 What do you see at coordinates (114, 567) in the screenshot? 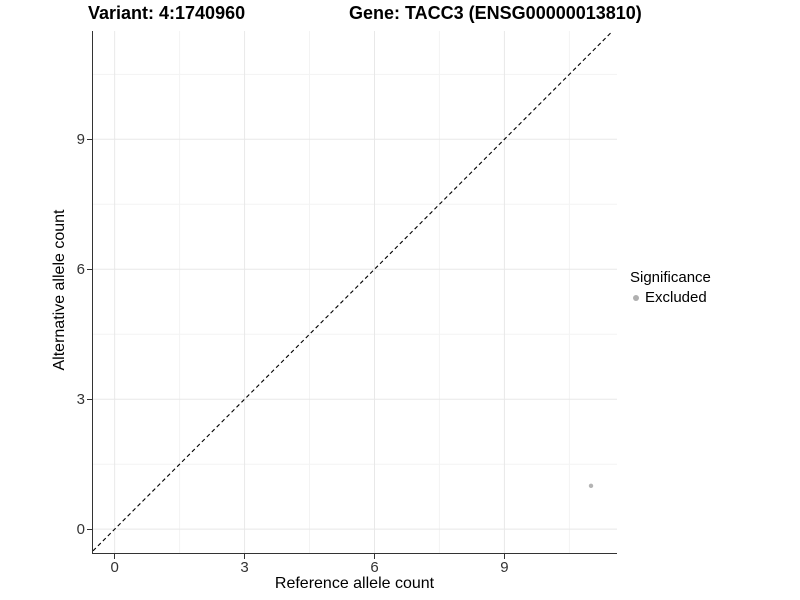
I see `x-axis-tick-label: 0` at bounding box center [114, 567].